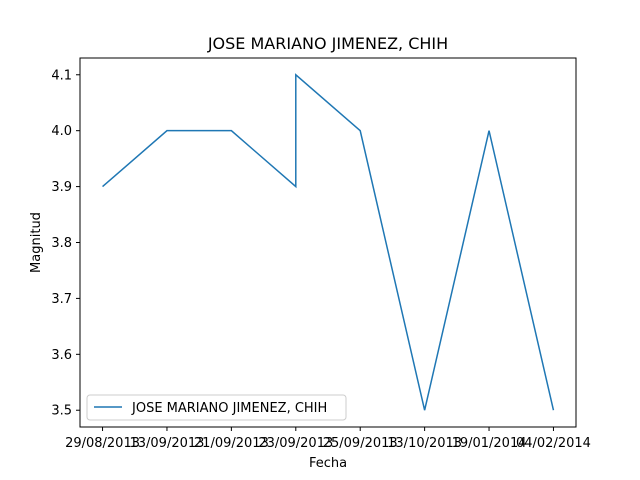 The width and height of the screenshot is (640, 480). Describe the element at coordinates (61, 75) in the screenshot. I see `y-tick-label: 4.1` at that location.